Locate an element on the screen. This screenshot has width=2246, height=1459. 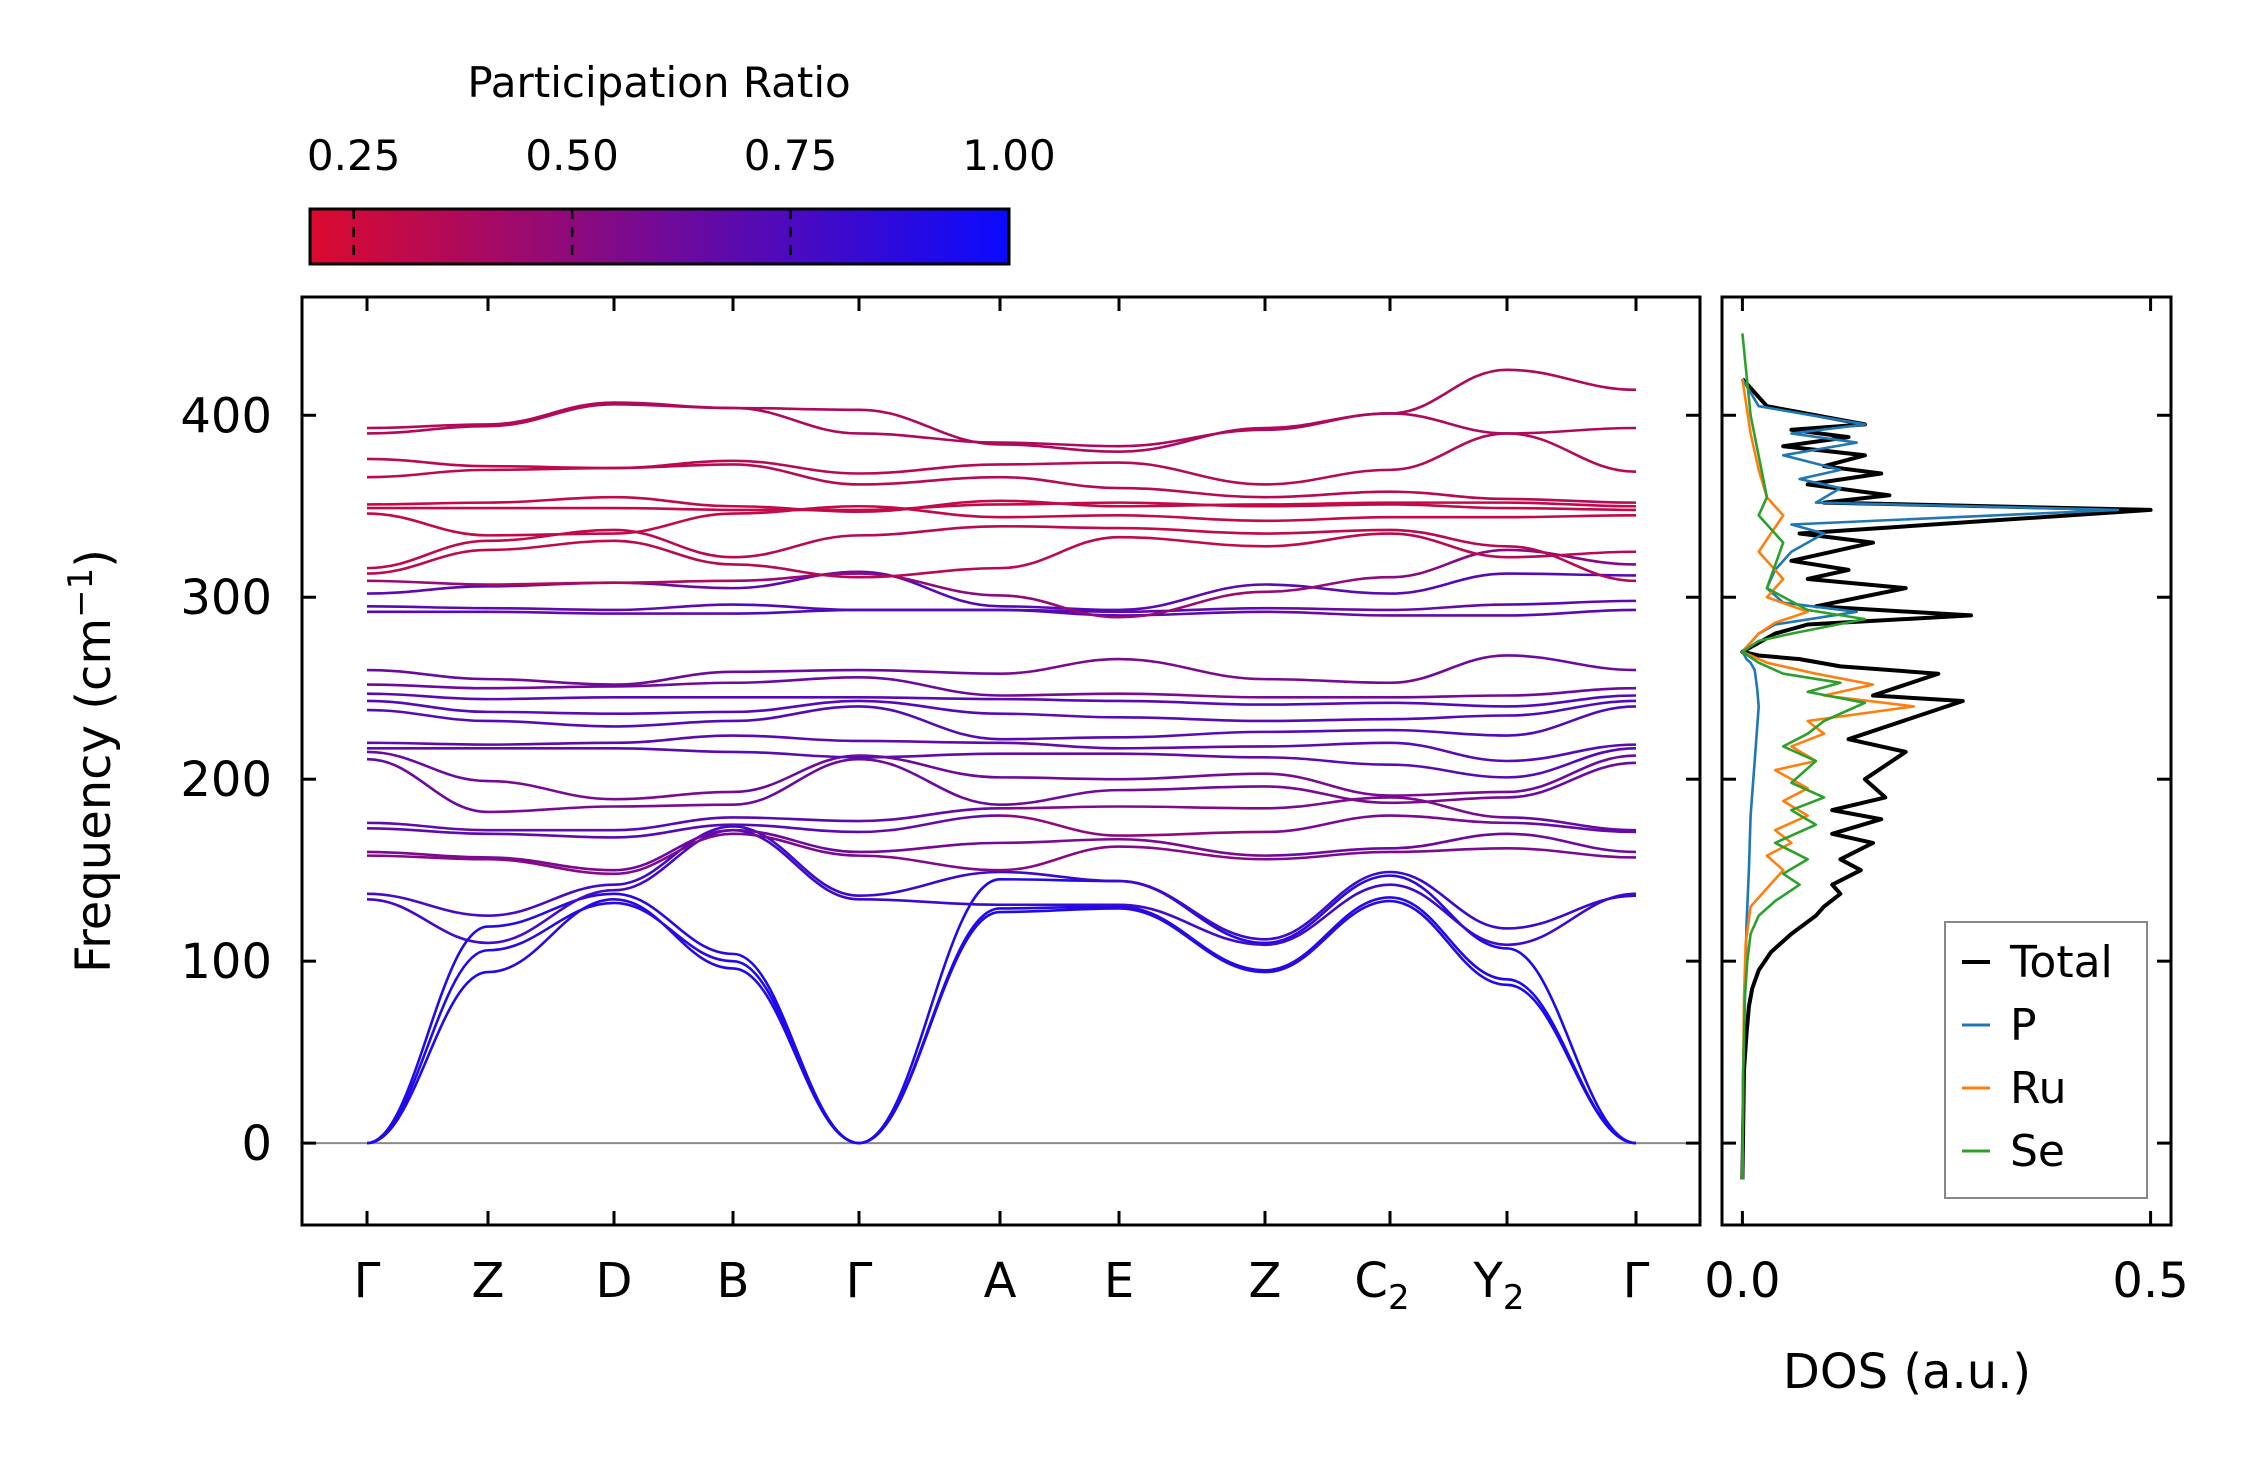
dos-axes-frame is located at coordinates (1946, 761).